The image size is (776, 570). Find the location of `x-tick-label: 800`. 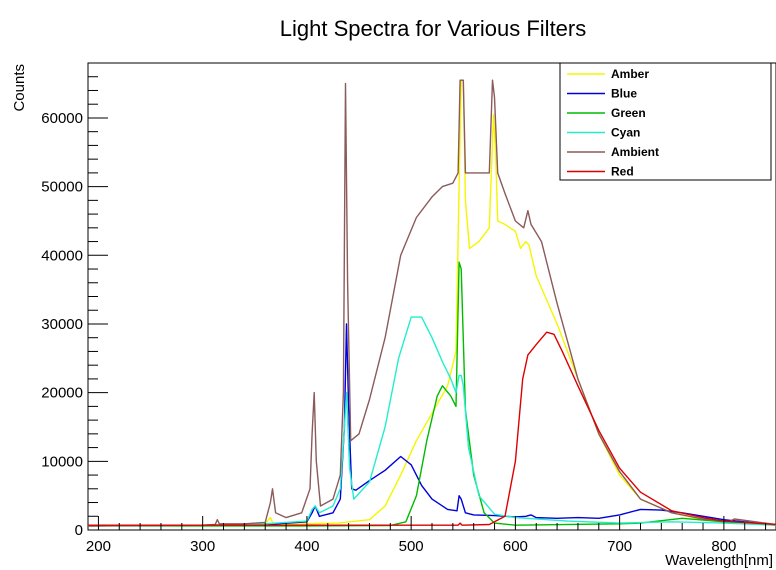

x-tick-label: 800 is located at coordinates (723, 546).